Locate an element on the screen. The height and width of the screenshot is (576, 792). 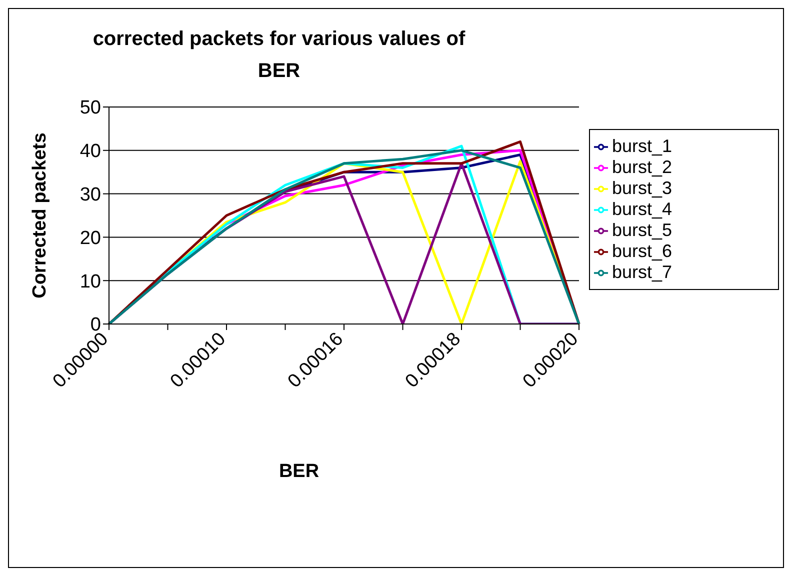
y-tick-label: 20 is located at coordinates (90, 238).